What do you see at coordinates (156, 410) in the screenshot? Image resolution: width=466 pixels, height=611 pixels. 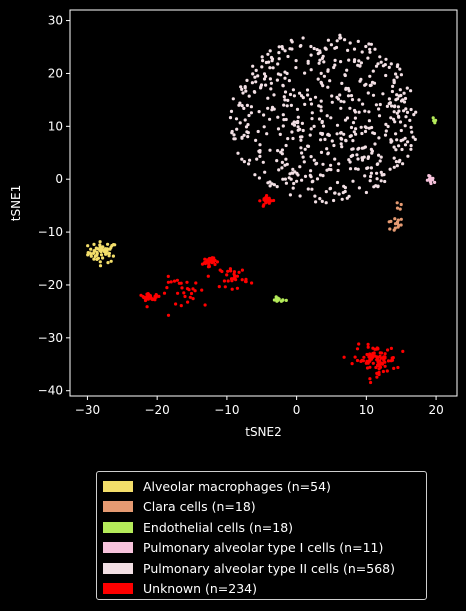 I see `x-tick-label: −20` at bounding box center [156, 410].